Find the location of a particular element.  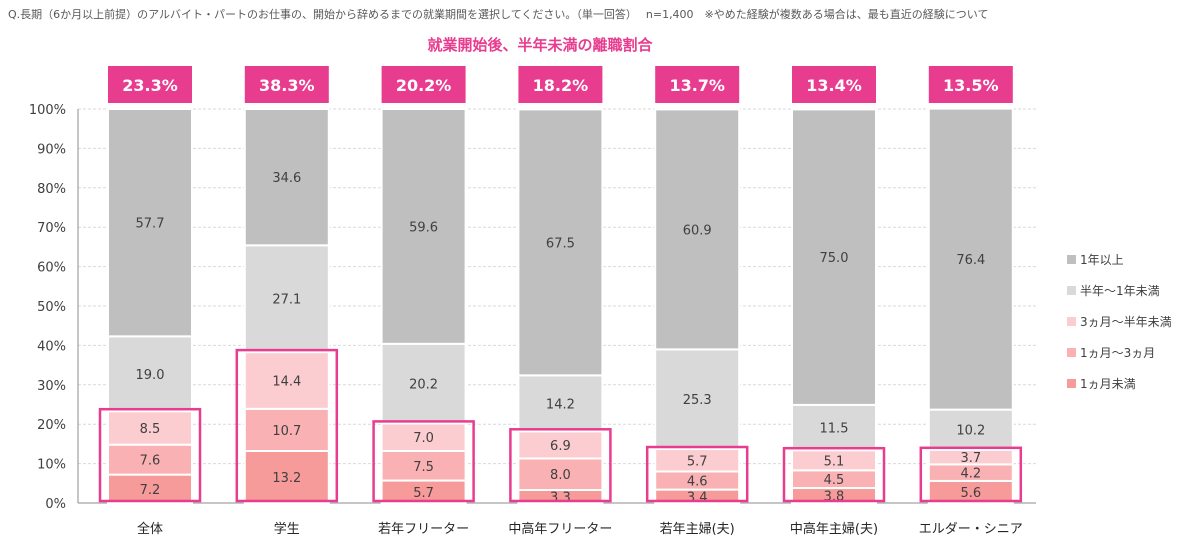

y-tick-label: 70% is located at coordinates (51, 228).